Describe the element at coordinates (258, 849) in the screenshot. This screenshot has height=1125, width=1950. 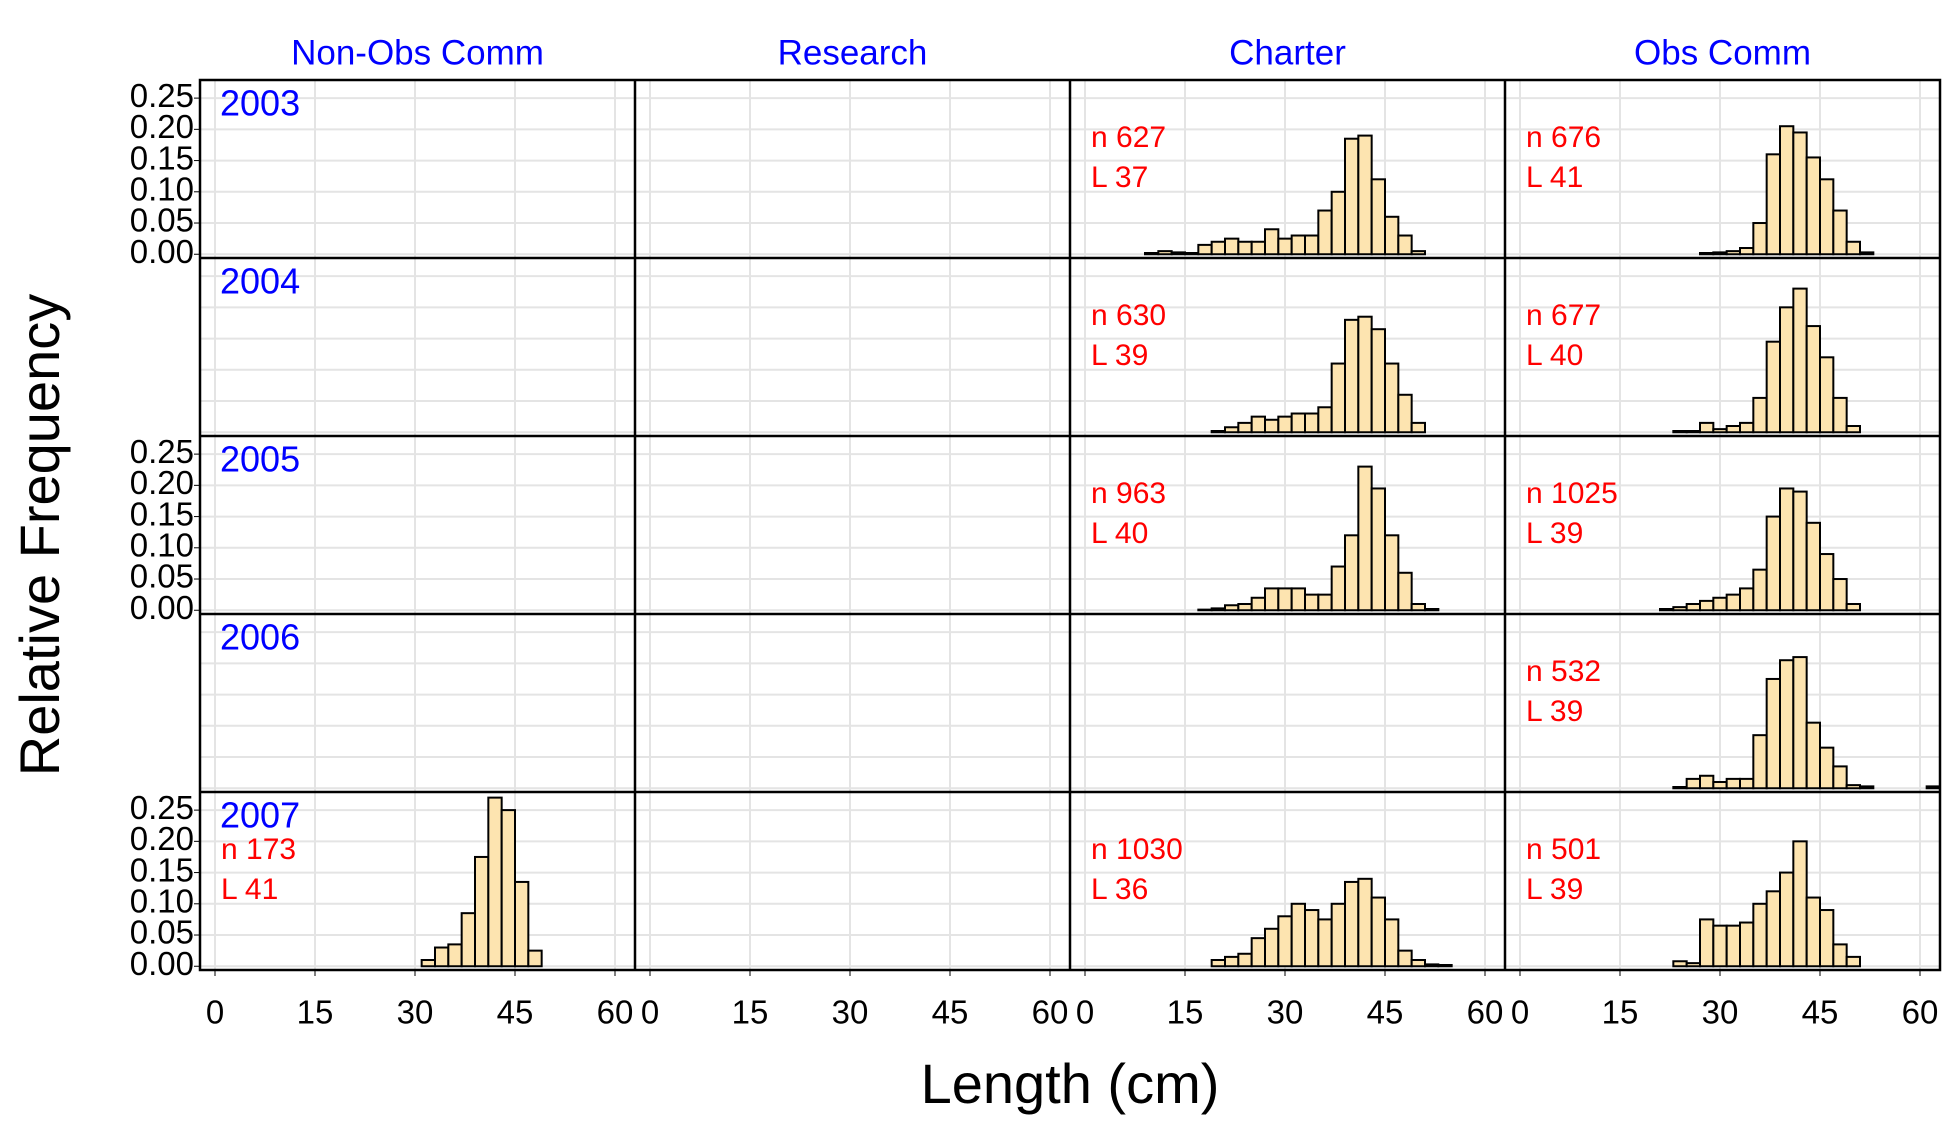
I see `panel-note: n 173` at that location.